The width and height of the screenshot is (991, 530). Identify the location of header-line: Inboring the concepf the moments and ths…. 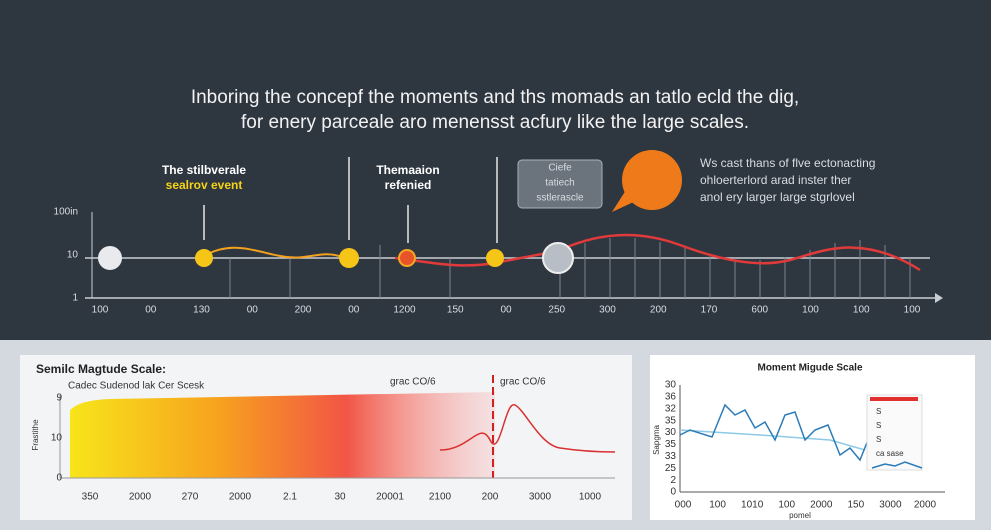
(495, 97).